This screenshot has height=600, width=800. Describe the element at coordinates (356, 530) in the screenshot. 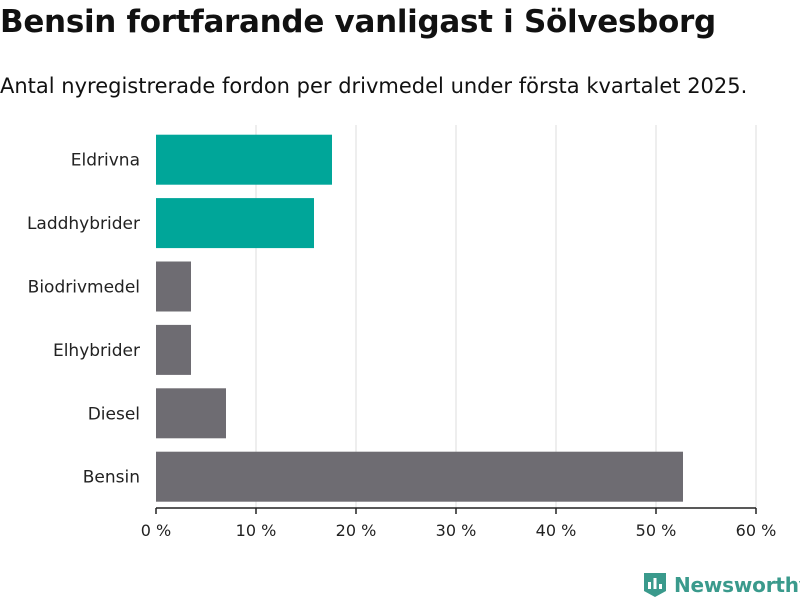

I see `x-tick-label: 20 %` at that location.